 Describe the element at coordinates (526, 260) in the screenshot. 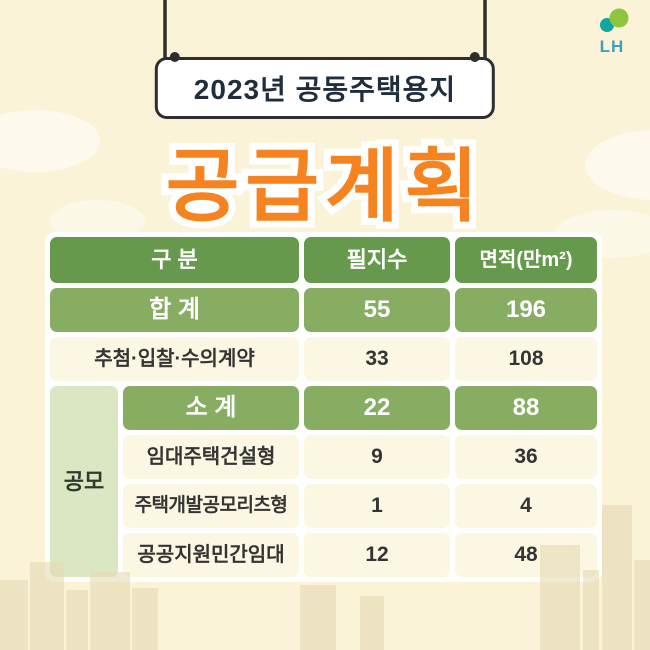

I see `header-area: 면적(만m²)` at that location.